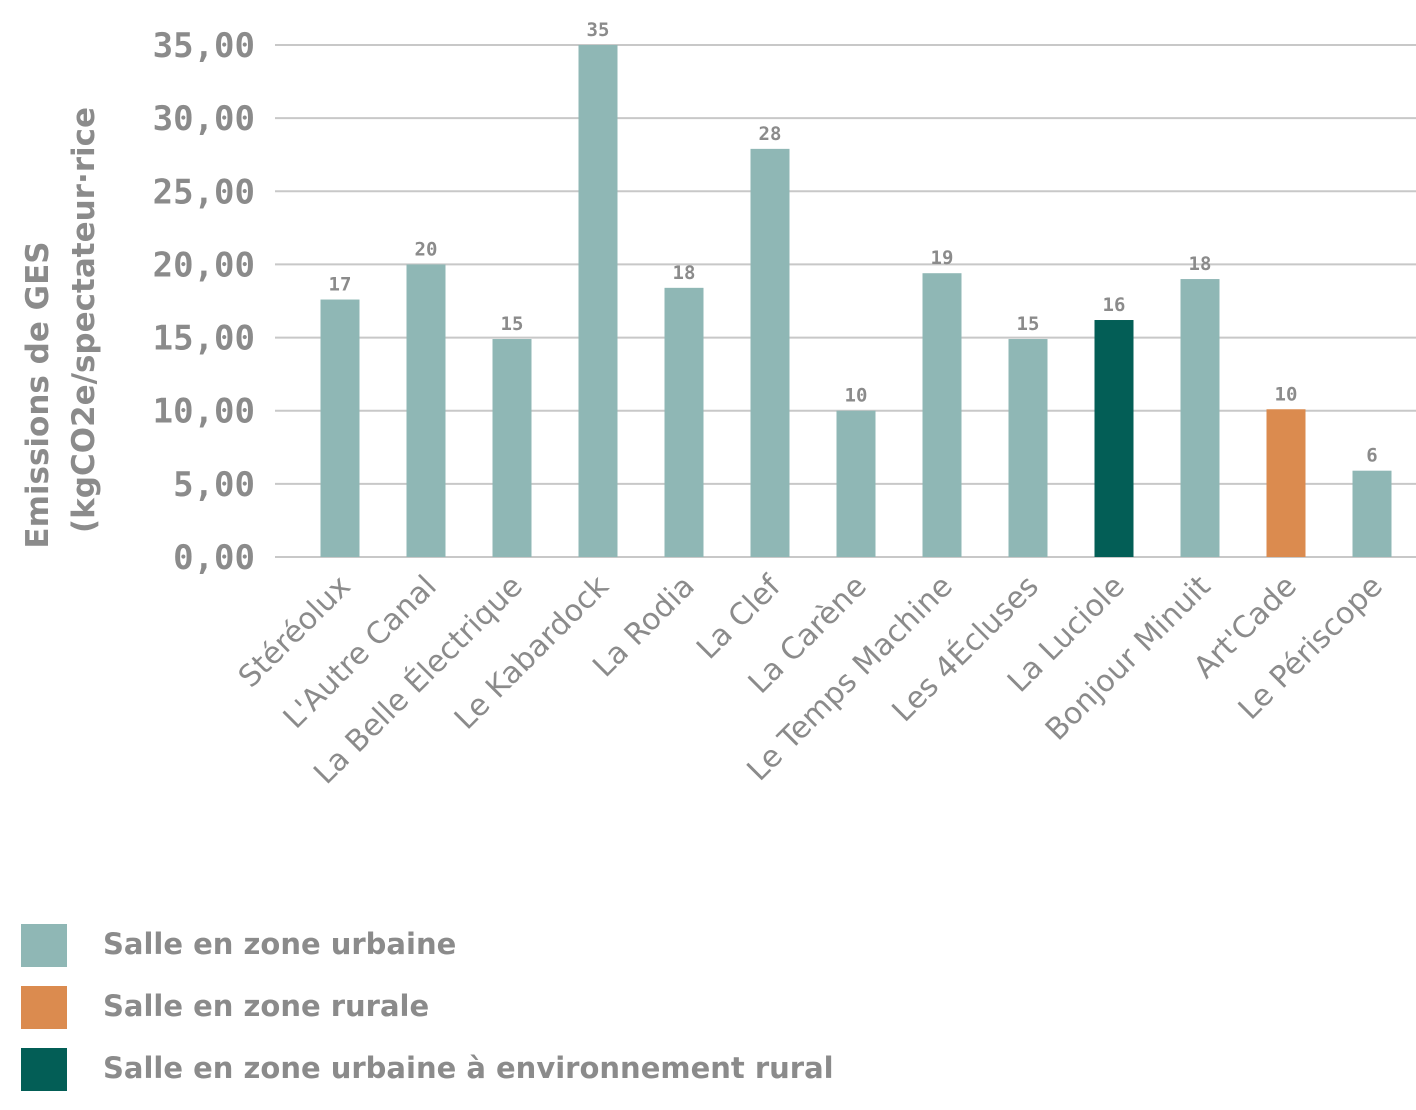 This screenshot has width=1416, height=1110. I want to click on data-label: 19, so click(942, 258).